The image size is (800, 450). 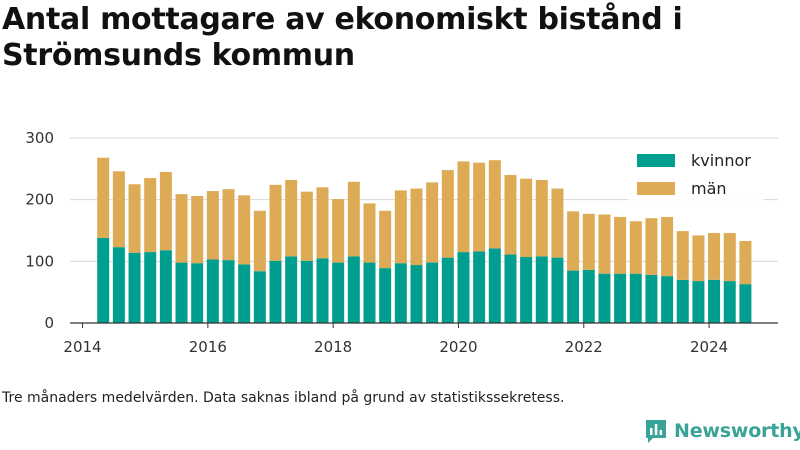 What do you see at coordinates (709, 347) in the screenshot?
I see `x-tick-label: 2024` at bounding box center [709, 347].